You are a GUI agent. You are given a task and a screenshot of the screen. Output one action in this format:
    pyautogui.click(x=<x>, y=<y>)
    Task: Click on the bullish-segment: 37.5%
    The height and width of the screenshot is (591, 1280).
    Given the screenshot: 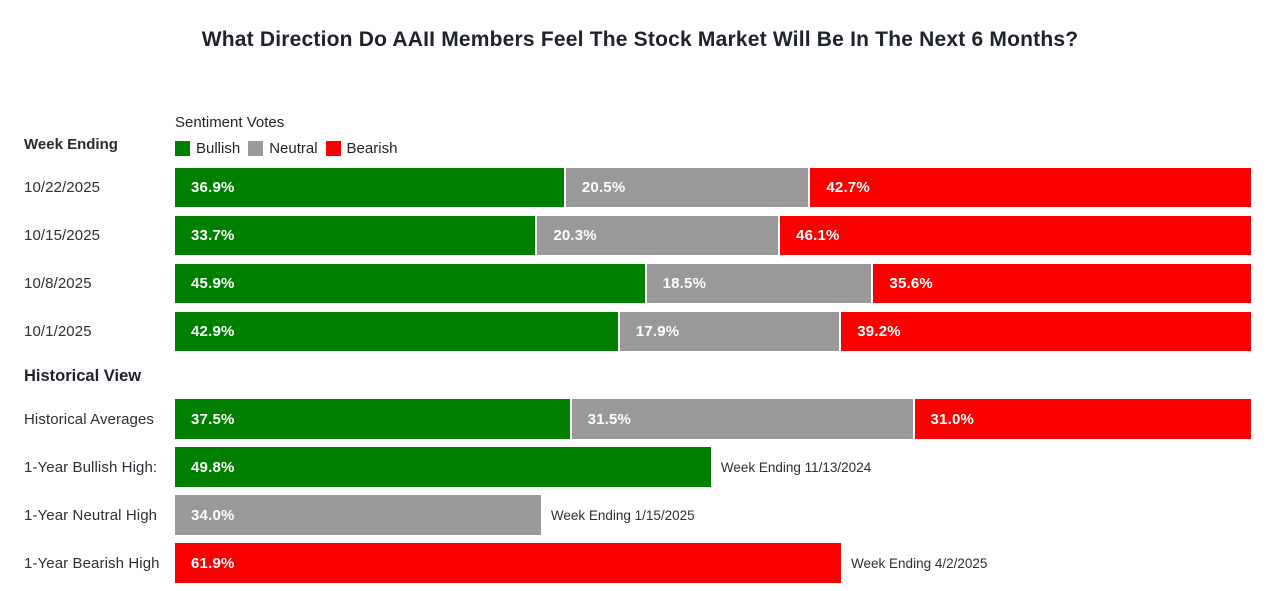 What is the action you would take?
    pyautogui.click(x=372, y=419)
    